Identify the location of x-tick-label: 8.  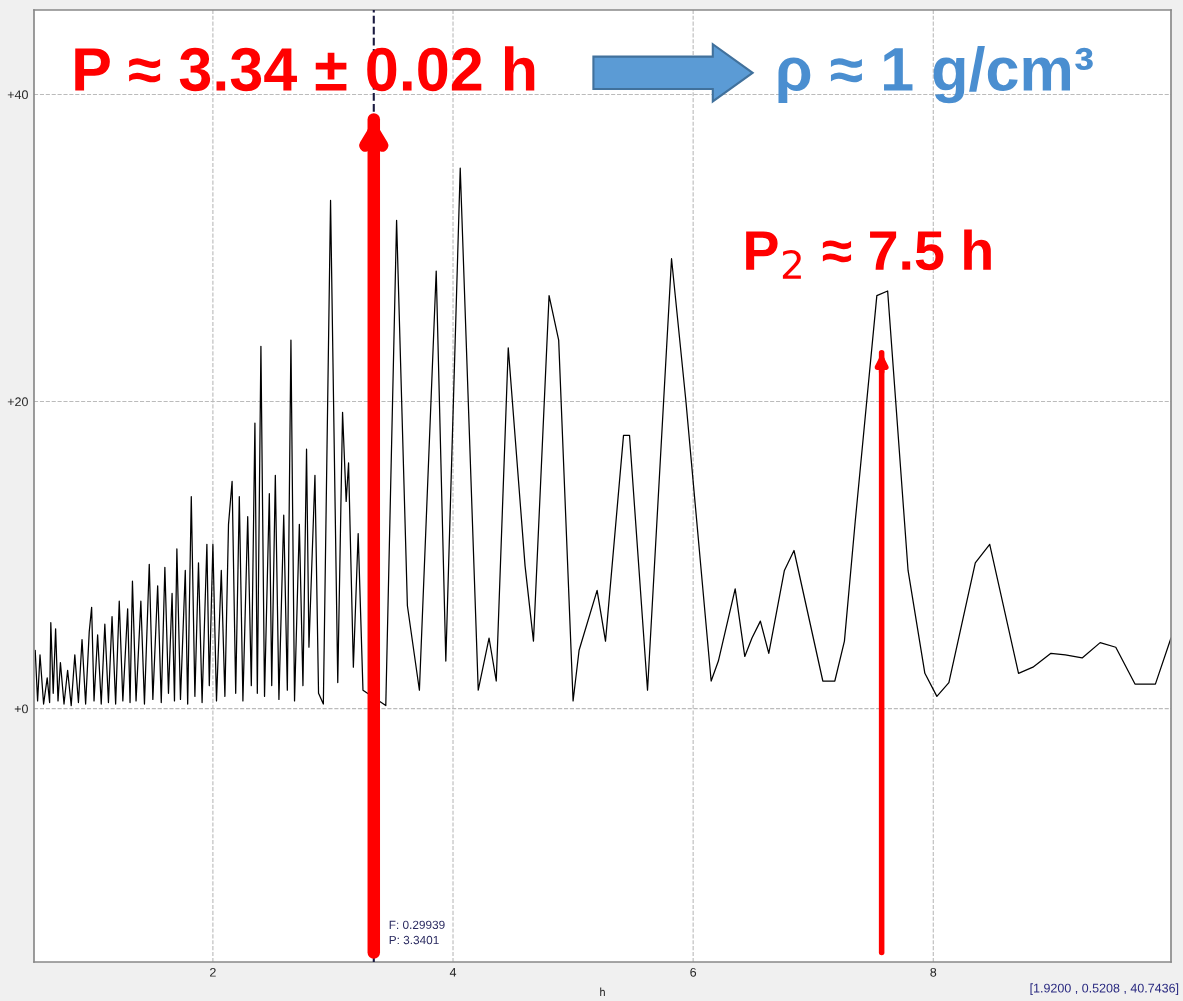
(933, 972).